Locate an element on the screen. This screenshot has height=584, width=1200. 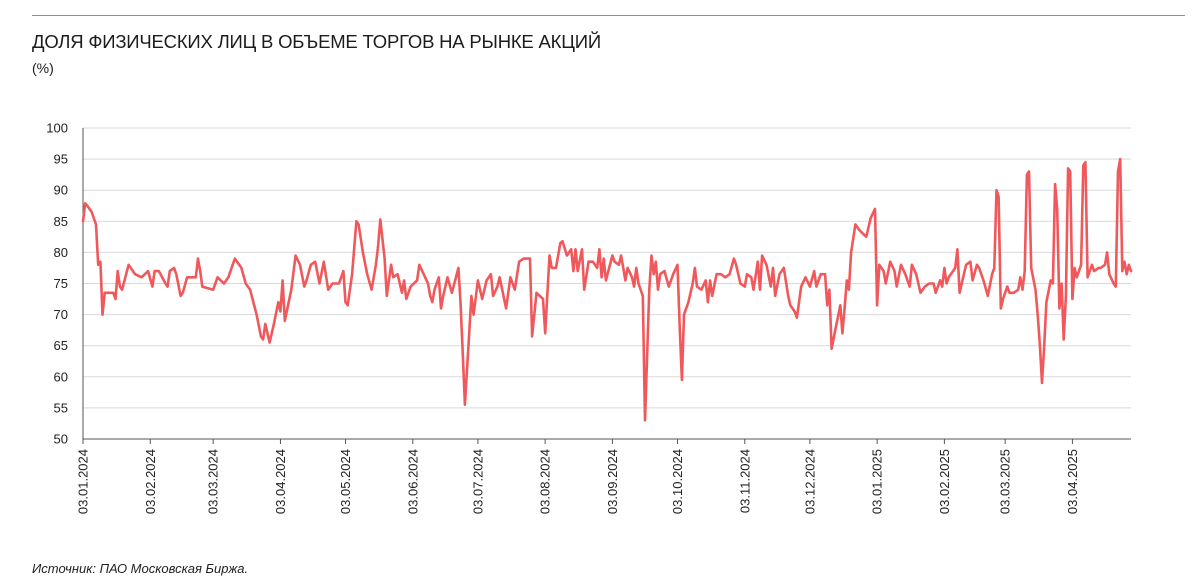
y-axis: 50 55 60 65 70 75 80 85 90 95 100 is located at coordinates (65, 284).